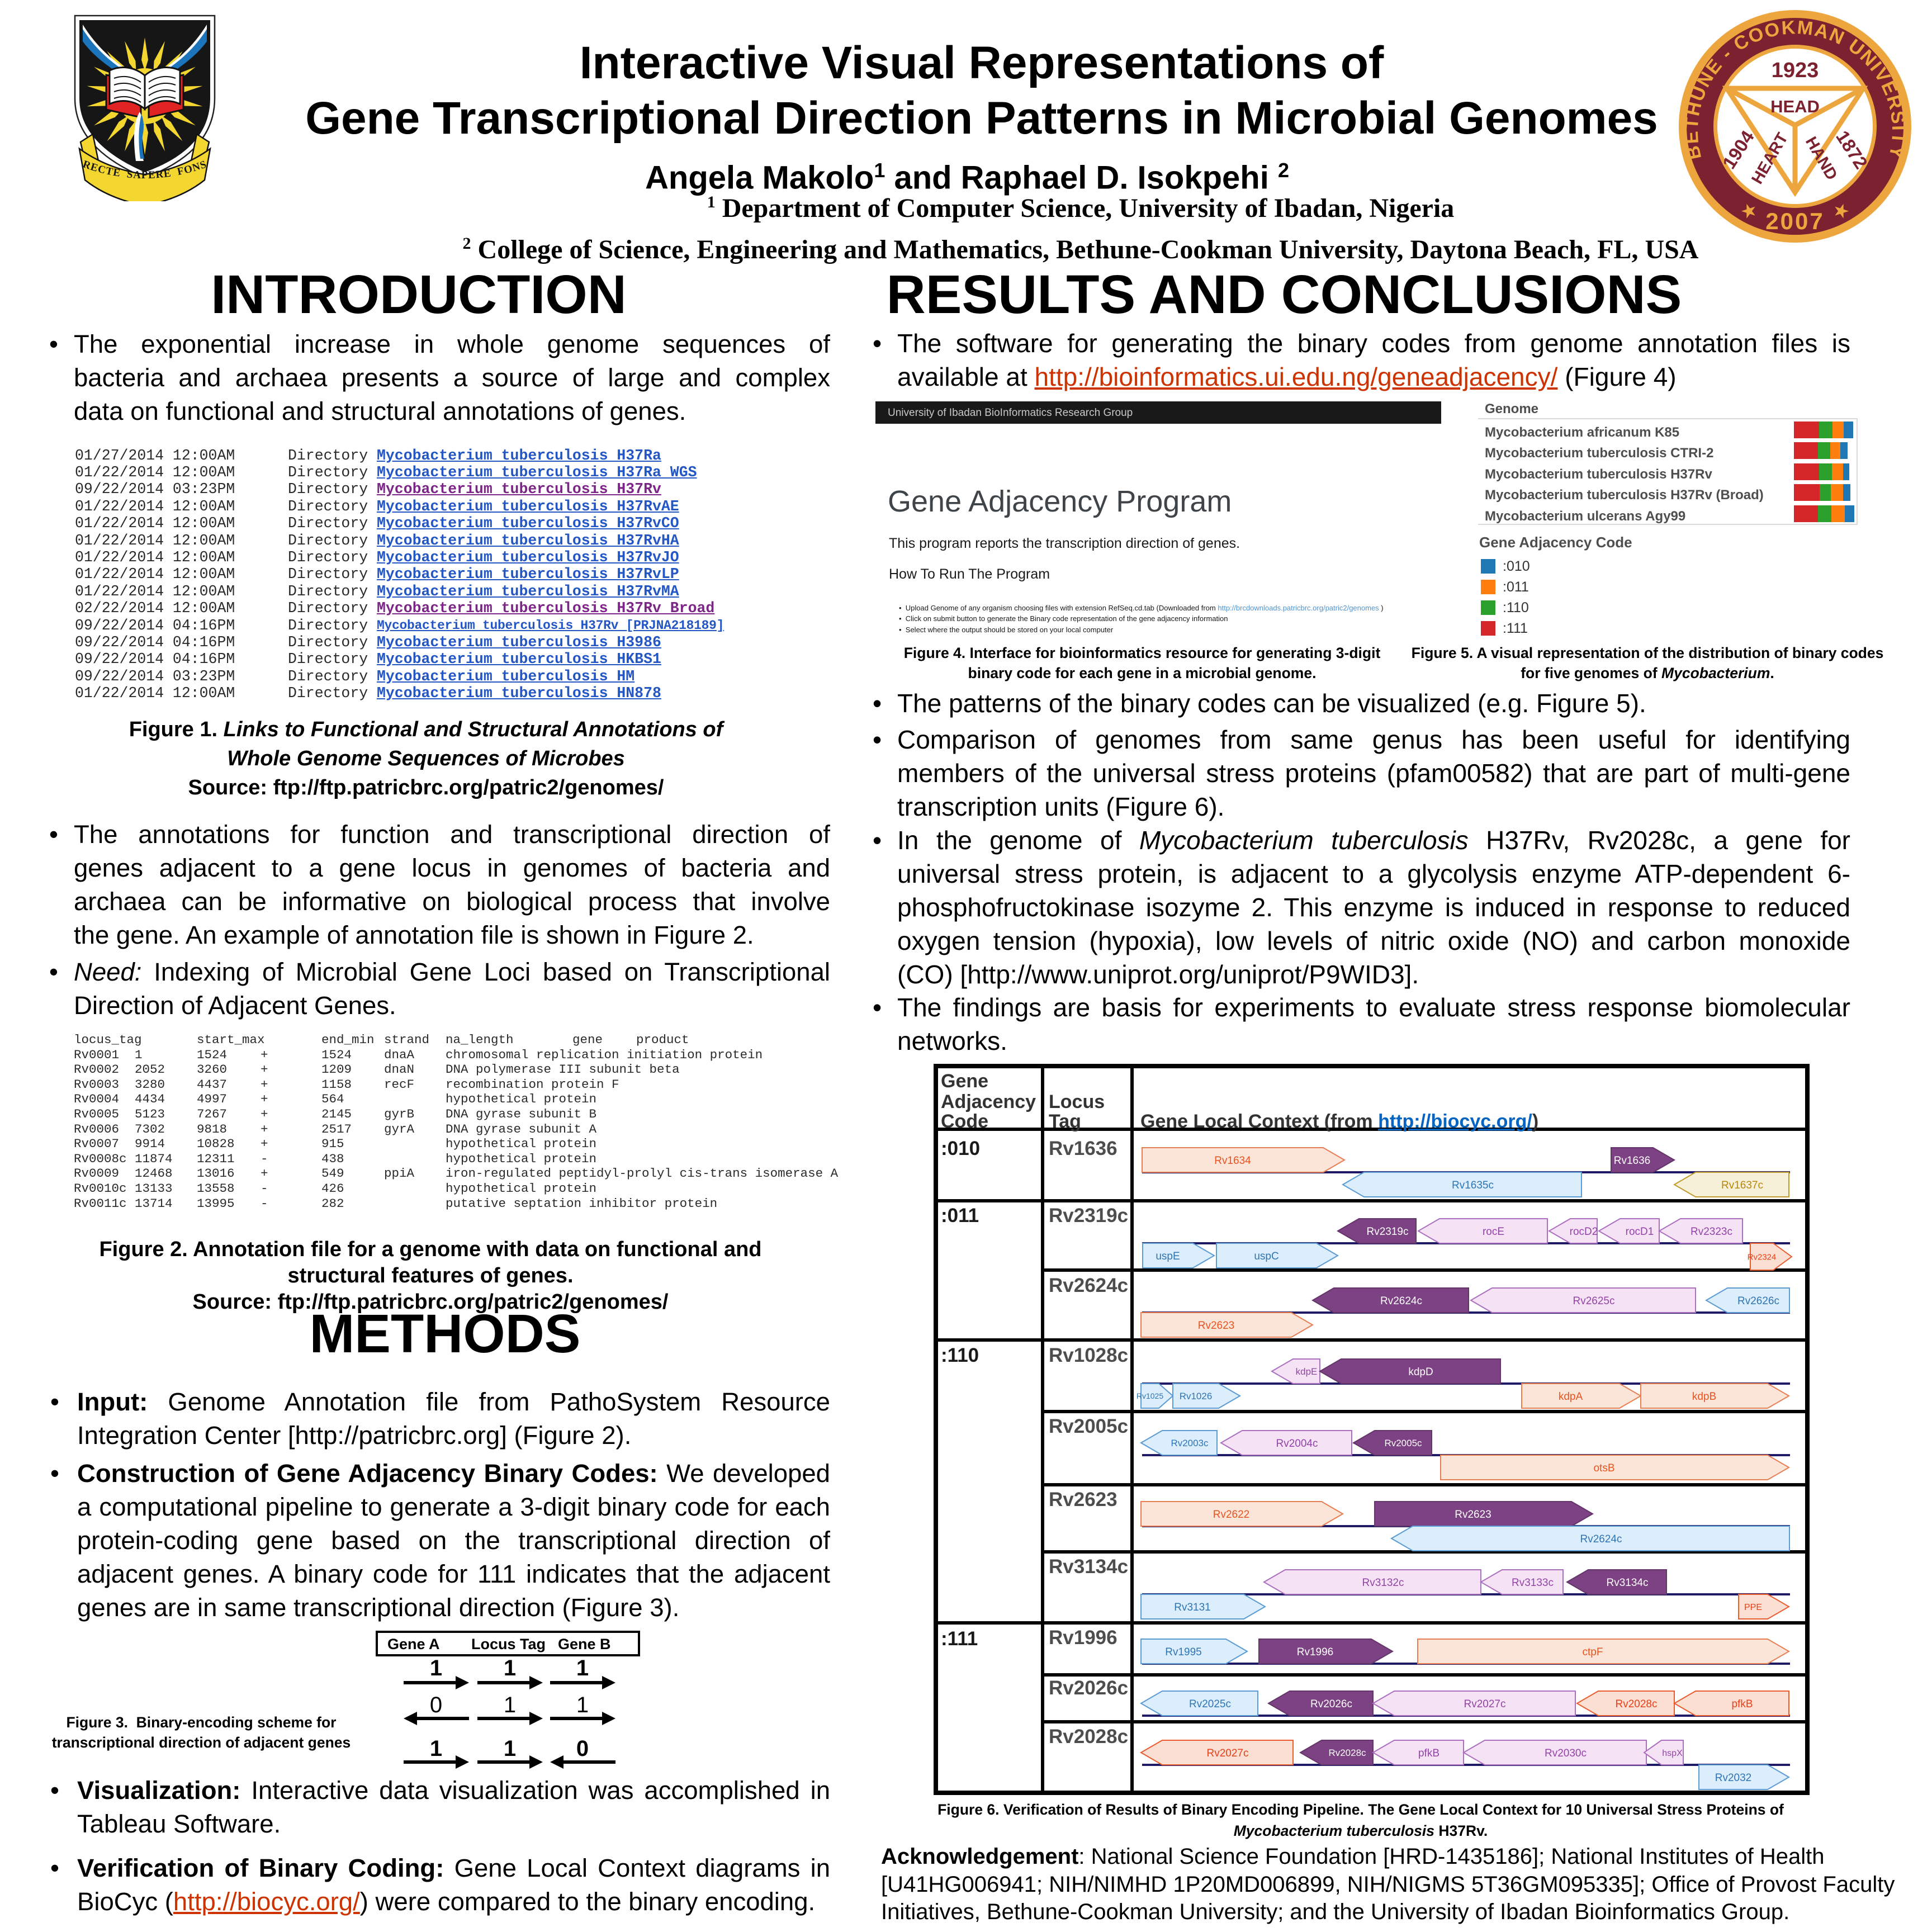  What do you see at coordinates (1640, 1232) in the screenshot?
I see `svg-text: rocD1` at bounding box center [1640, 1232].